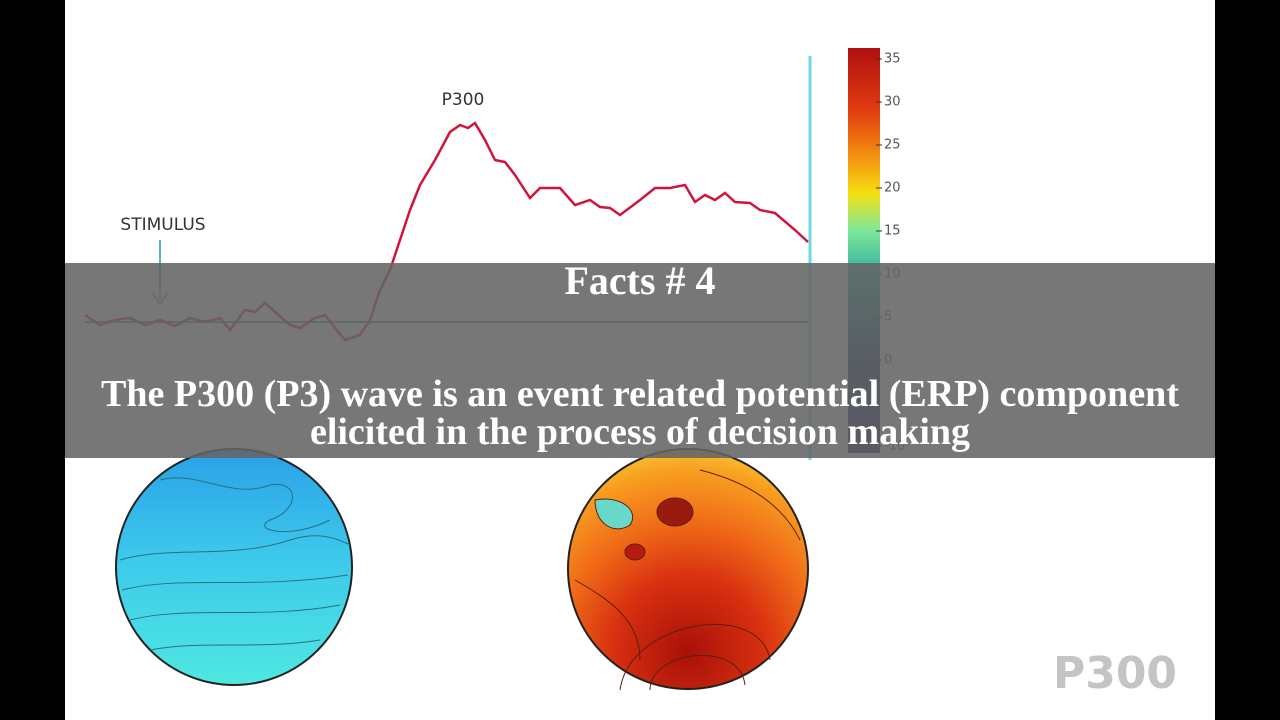 The height and width of the screenshot is (720, 1280). Describe the element at coordinates (892, 188) in the screenshot. I see `colorbar-tick-label: 20` at that location.